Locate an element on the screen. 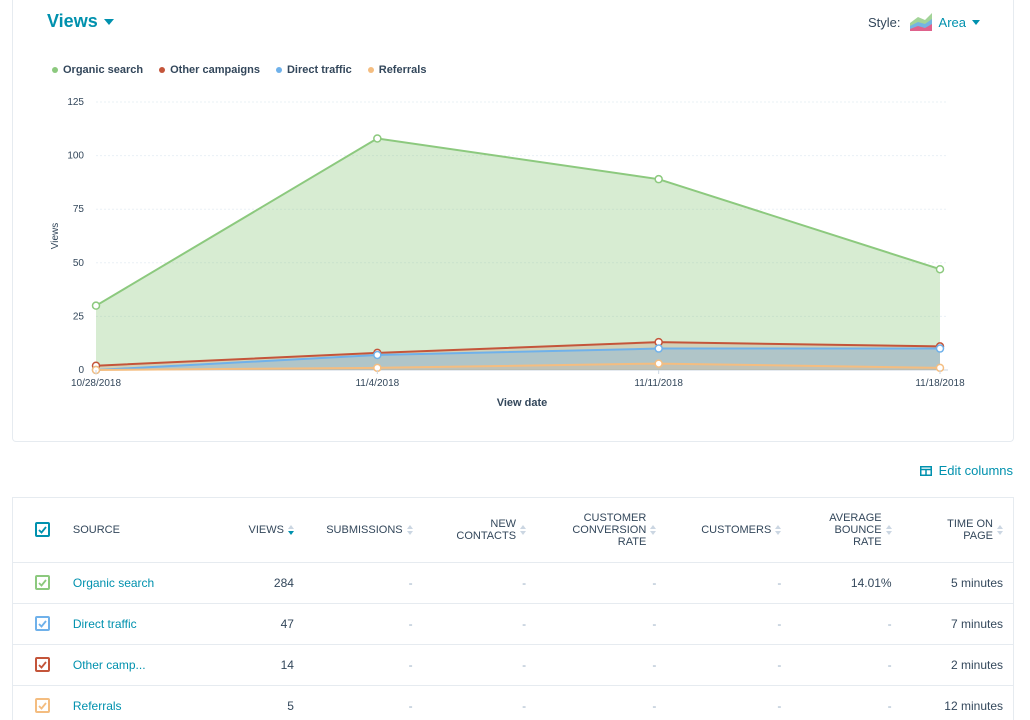  line-direct-traffic is located at coordinates (517, 359).